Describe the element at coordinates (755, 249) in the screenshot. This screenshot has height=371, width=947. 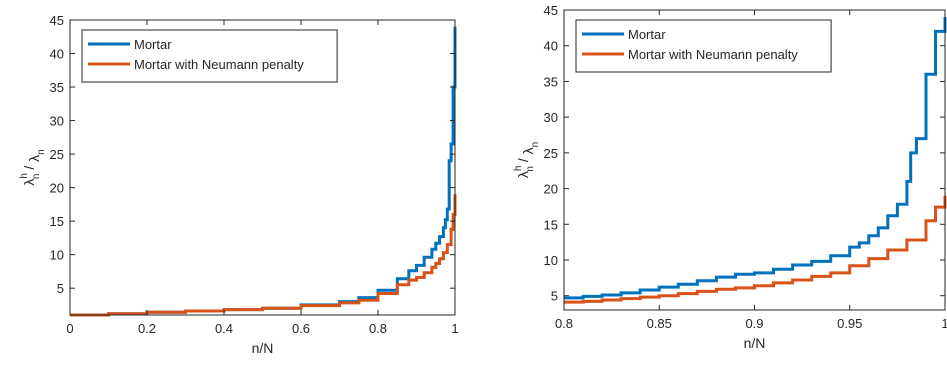
I see `series-line-mortar-neumann-penalty` at that location.